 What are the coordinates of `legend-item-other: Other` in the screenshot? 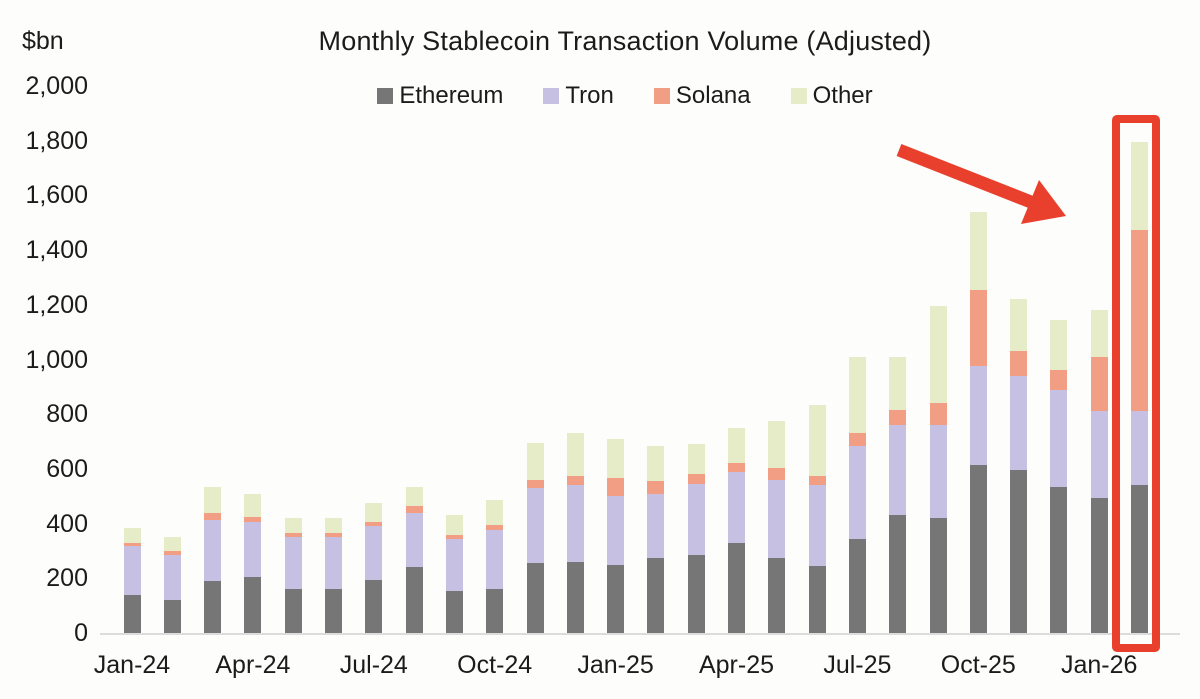 It's located at (831, 96).